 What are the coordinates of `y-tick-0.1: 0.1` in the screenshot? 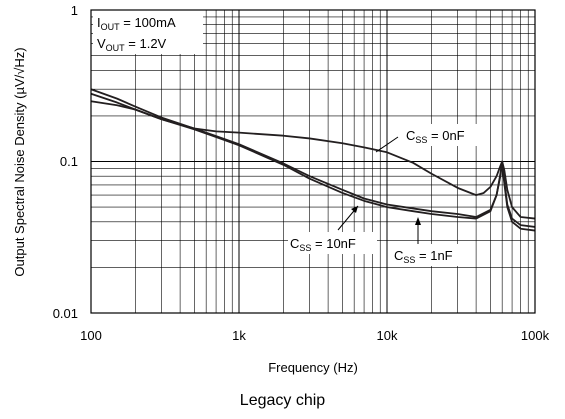 It's located at (69, 161).